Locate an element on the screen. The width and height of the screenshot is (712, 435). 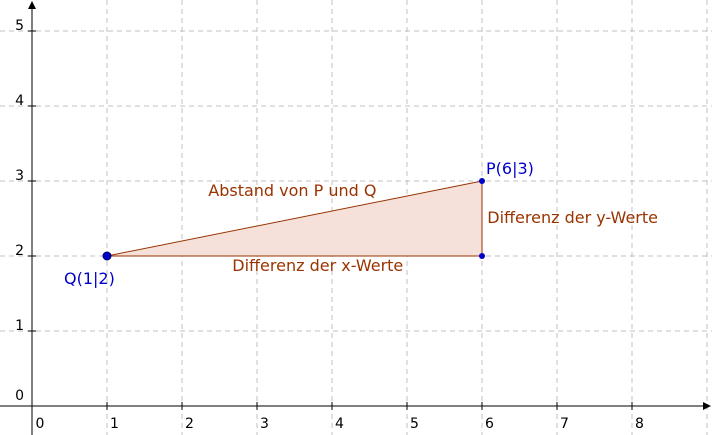
y-axis-ticks: 0 1 2 3 4 5 is located at coordinates (25, 211).